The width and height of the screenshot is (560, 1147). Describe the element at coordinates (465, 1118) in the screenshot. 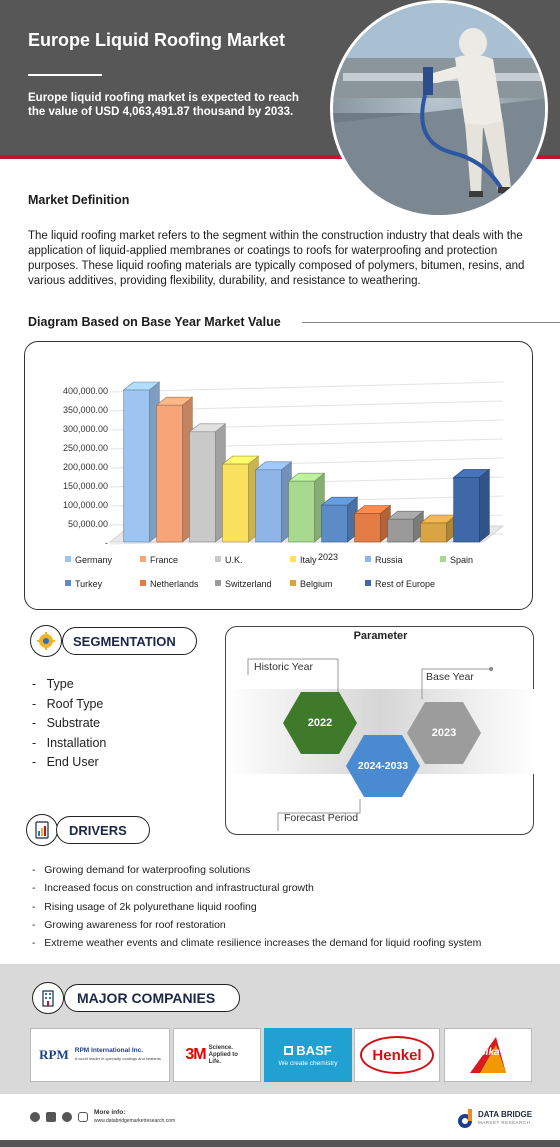

I see `databridge-mark-icon` at that location.